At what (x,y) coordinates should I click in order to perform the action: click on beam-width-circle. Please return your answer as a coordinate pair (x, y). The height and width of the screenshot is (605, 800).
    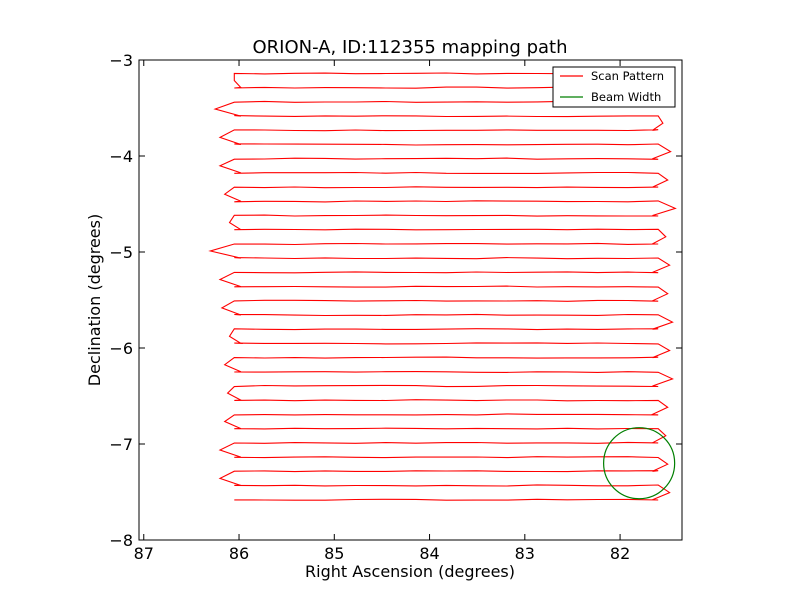
    Looking at the image, I should click on (639, 463).